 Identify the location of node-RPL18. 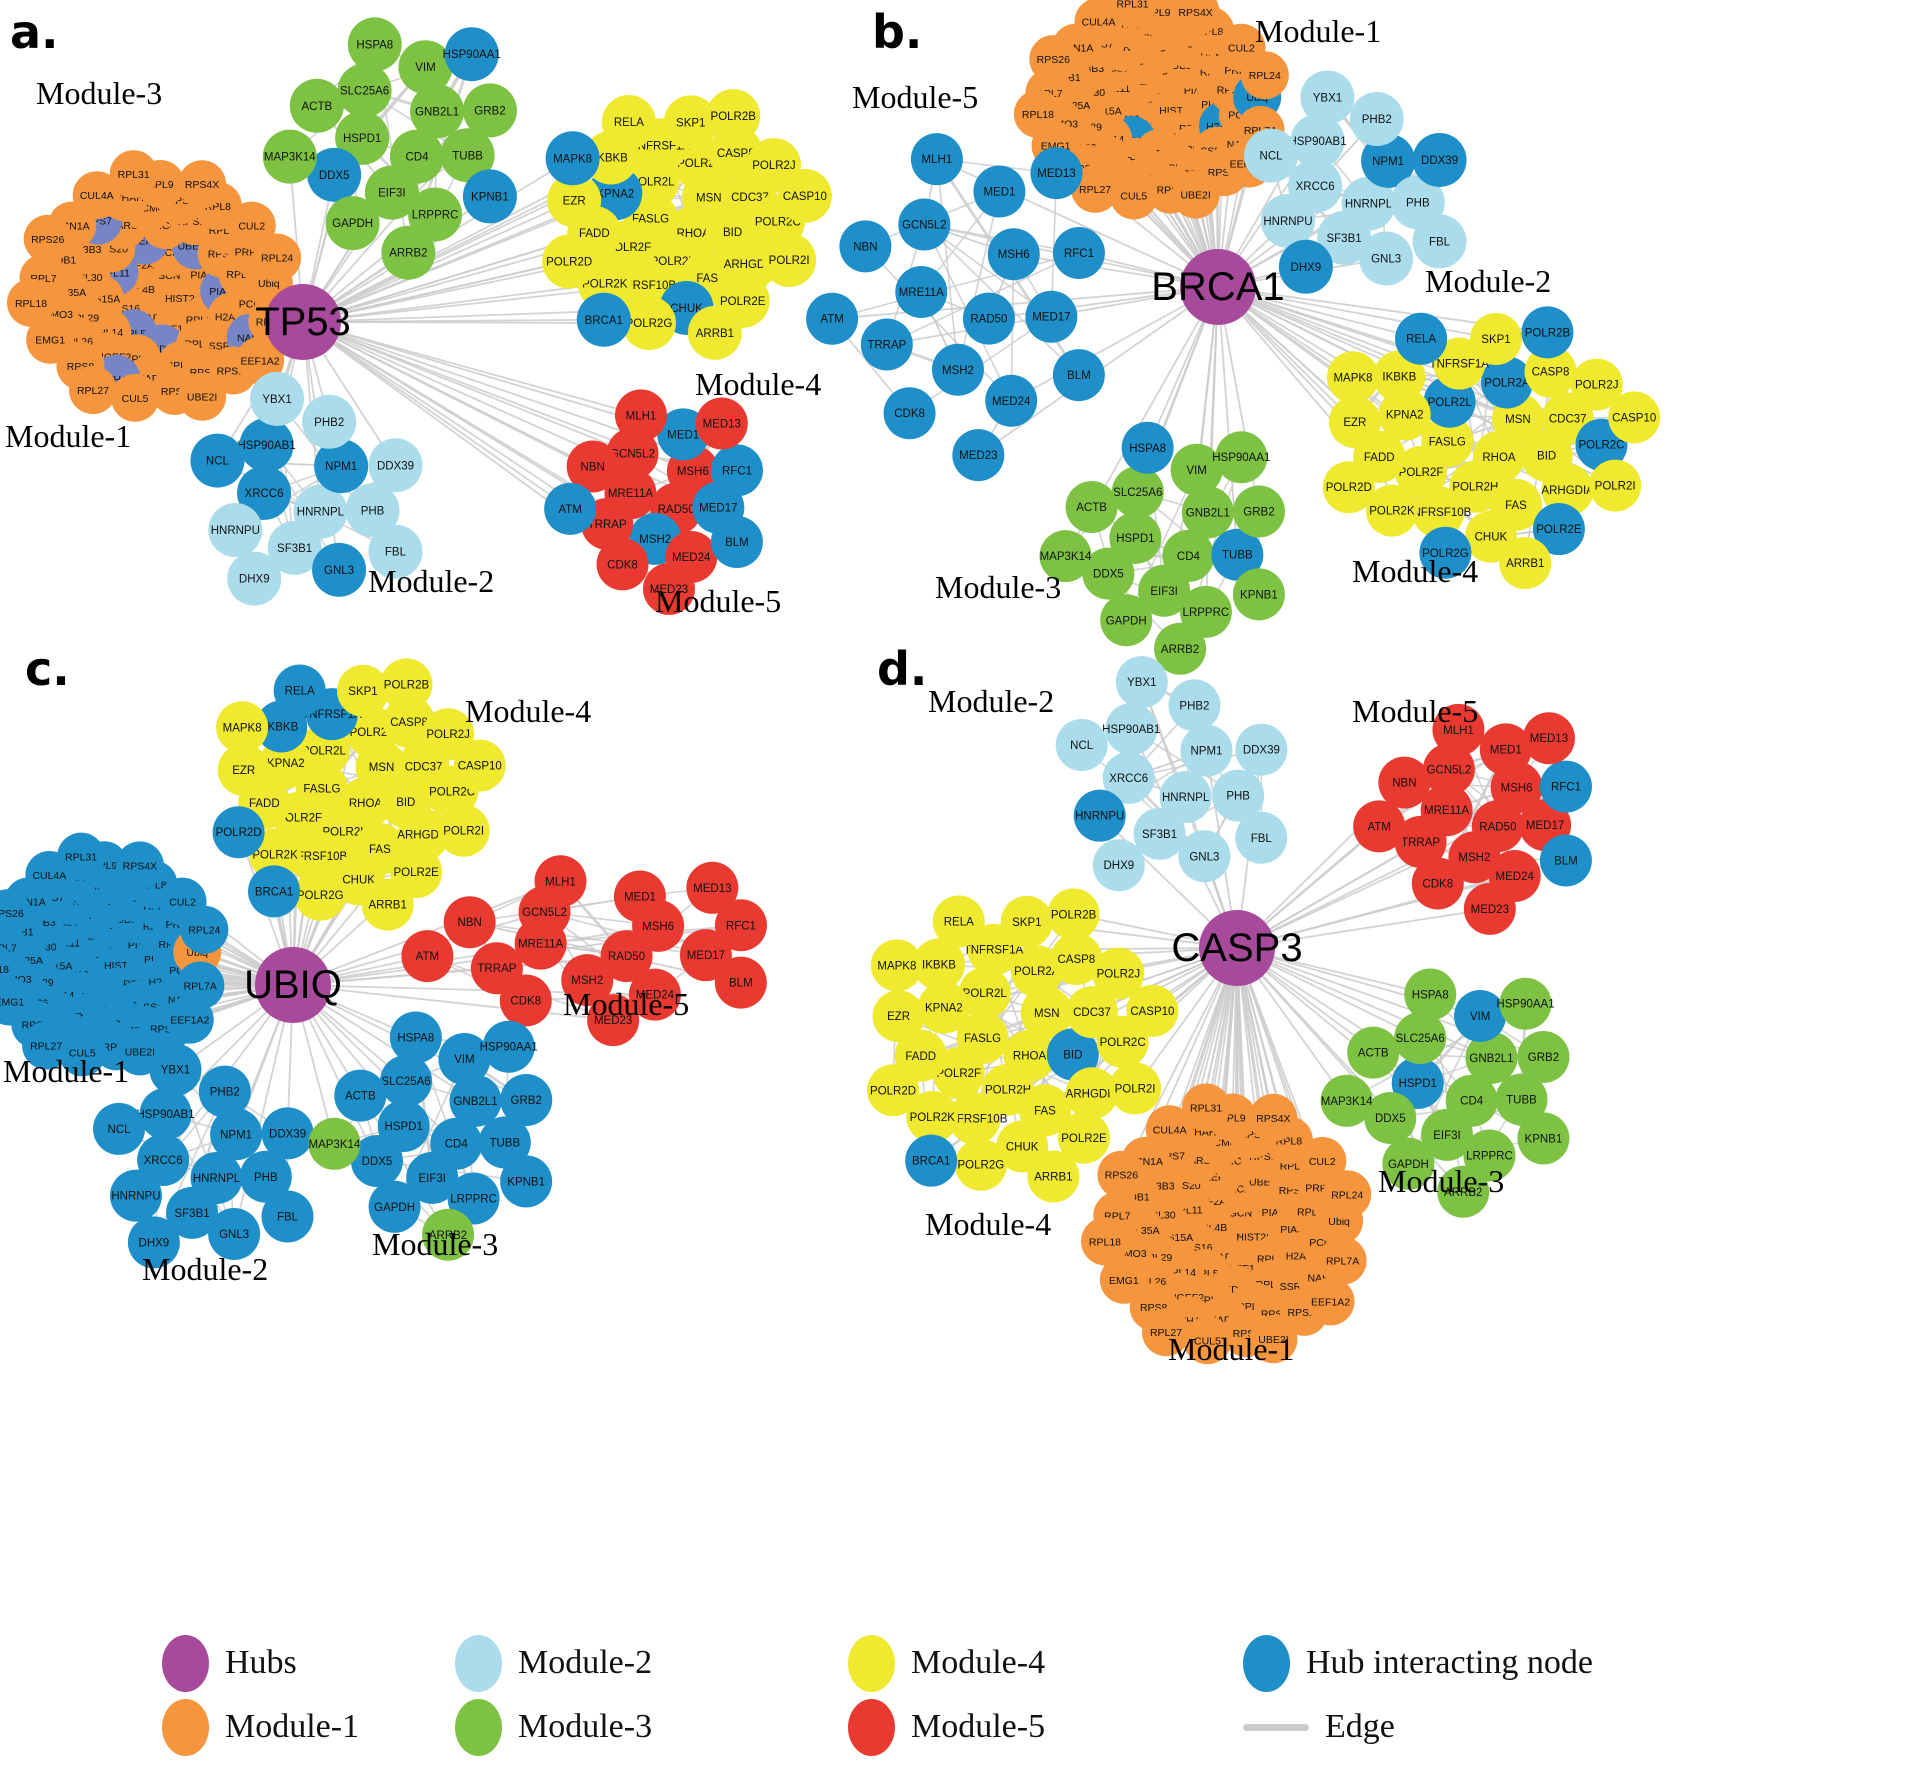
(31, 302).